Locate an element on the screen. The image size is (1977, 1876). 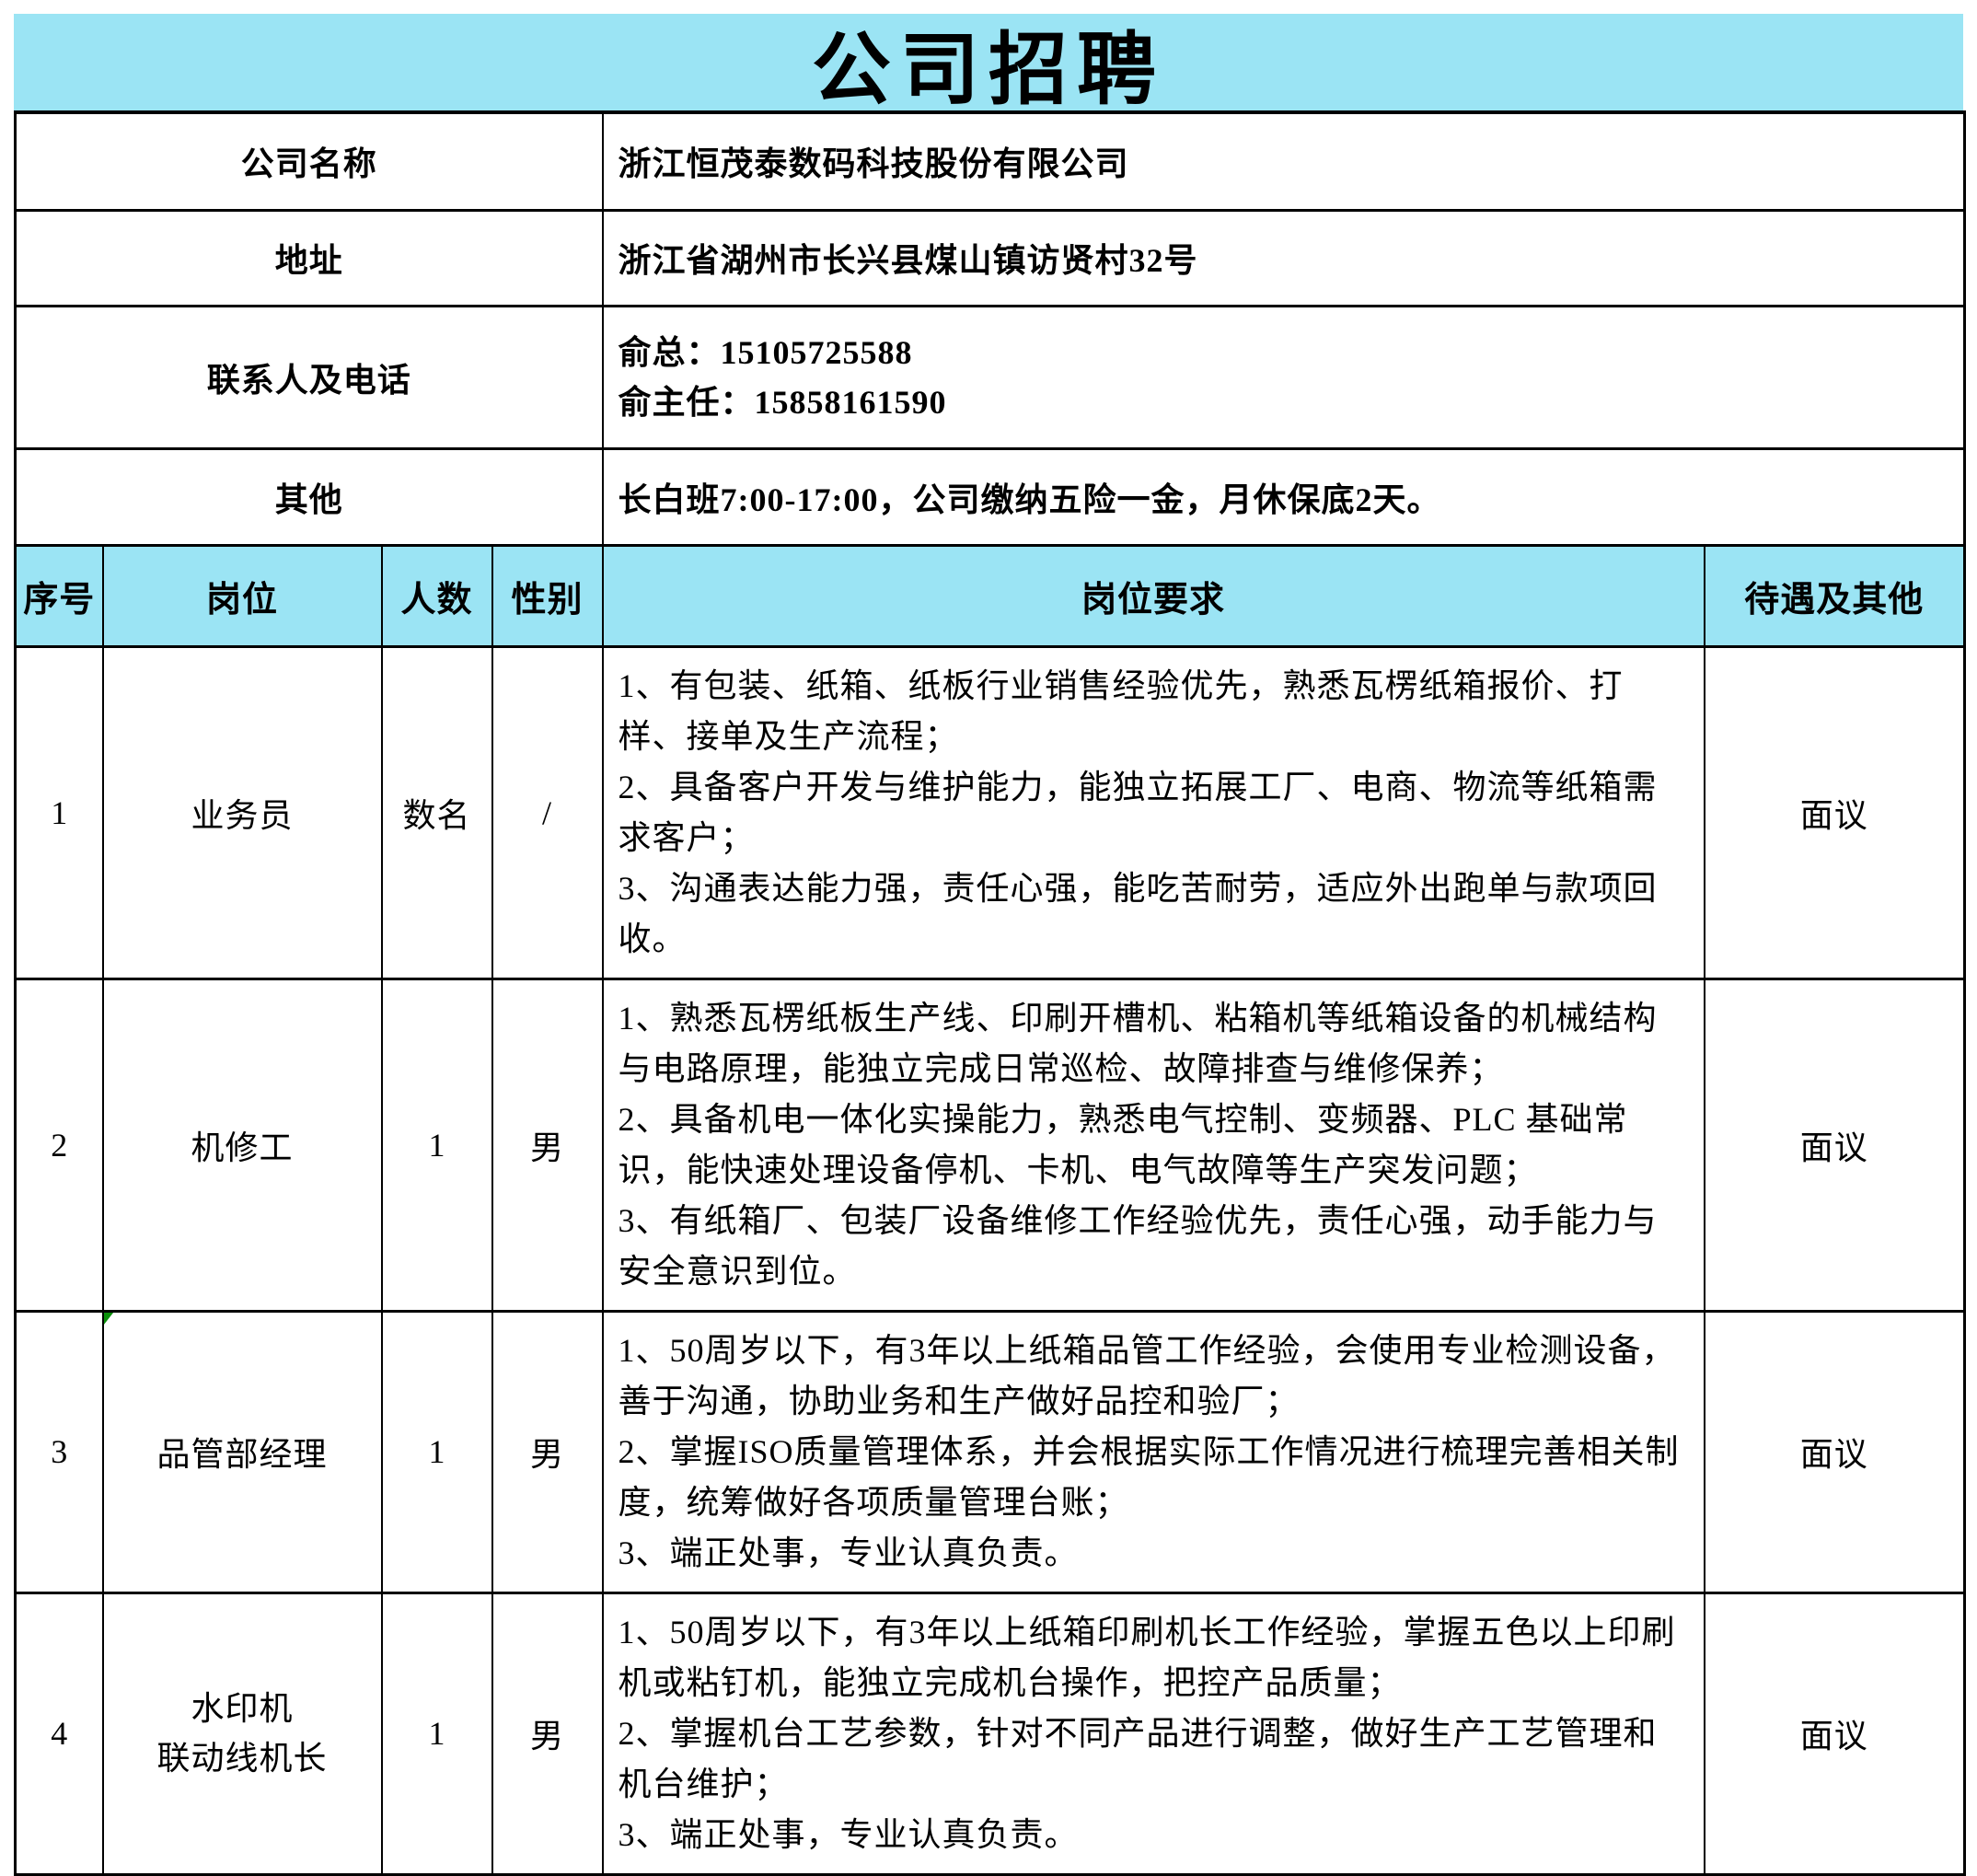
header-salary: 待遇及其他 is located at coordinates (1834, 595).